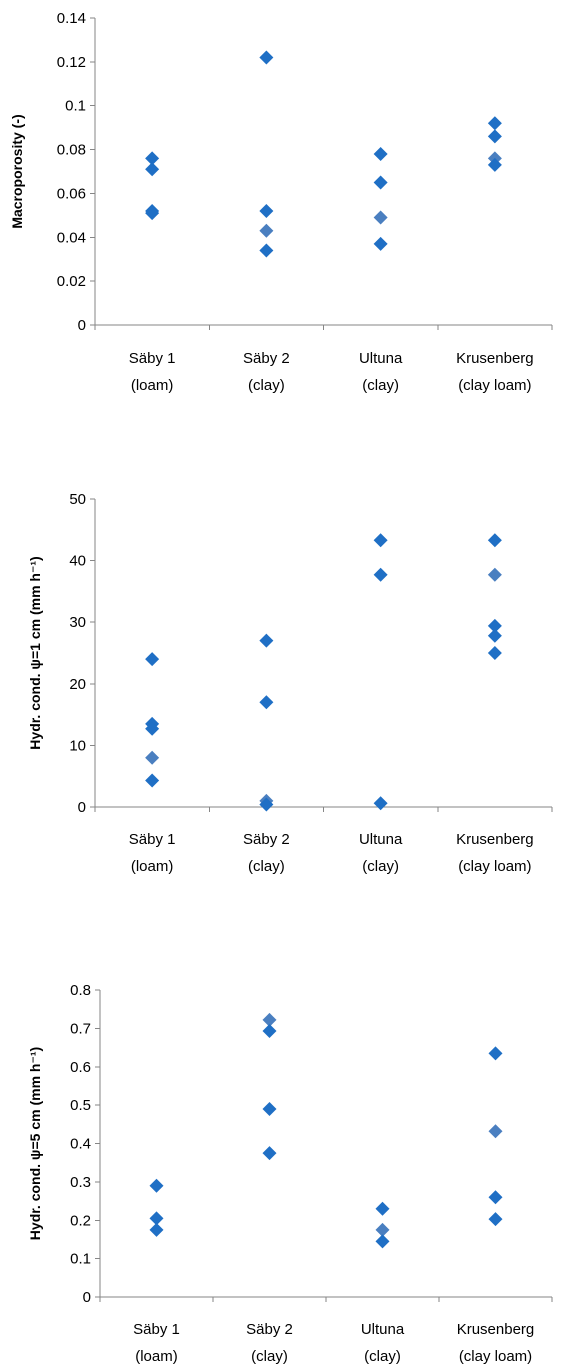 The width and height of the screenshot is (566, 1364). I want to click on y-tick-label: 30, so click(77, 622).